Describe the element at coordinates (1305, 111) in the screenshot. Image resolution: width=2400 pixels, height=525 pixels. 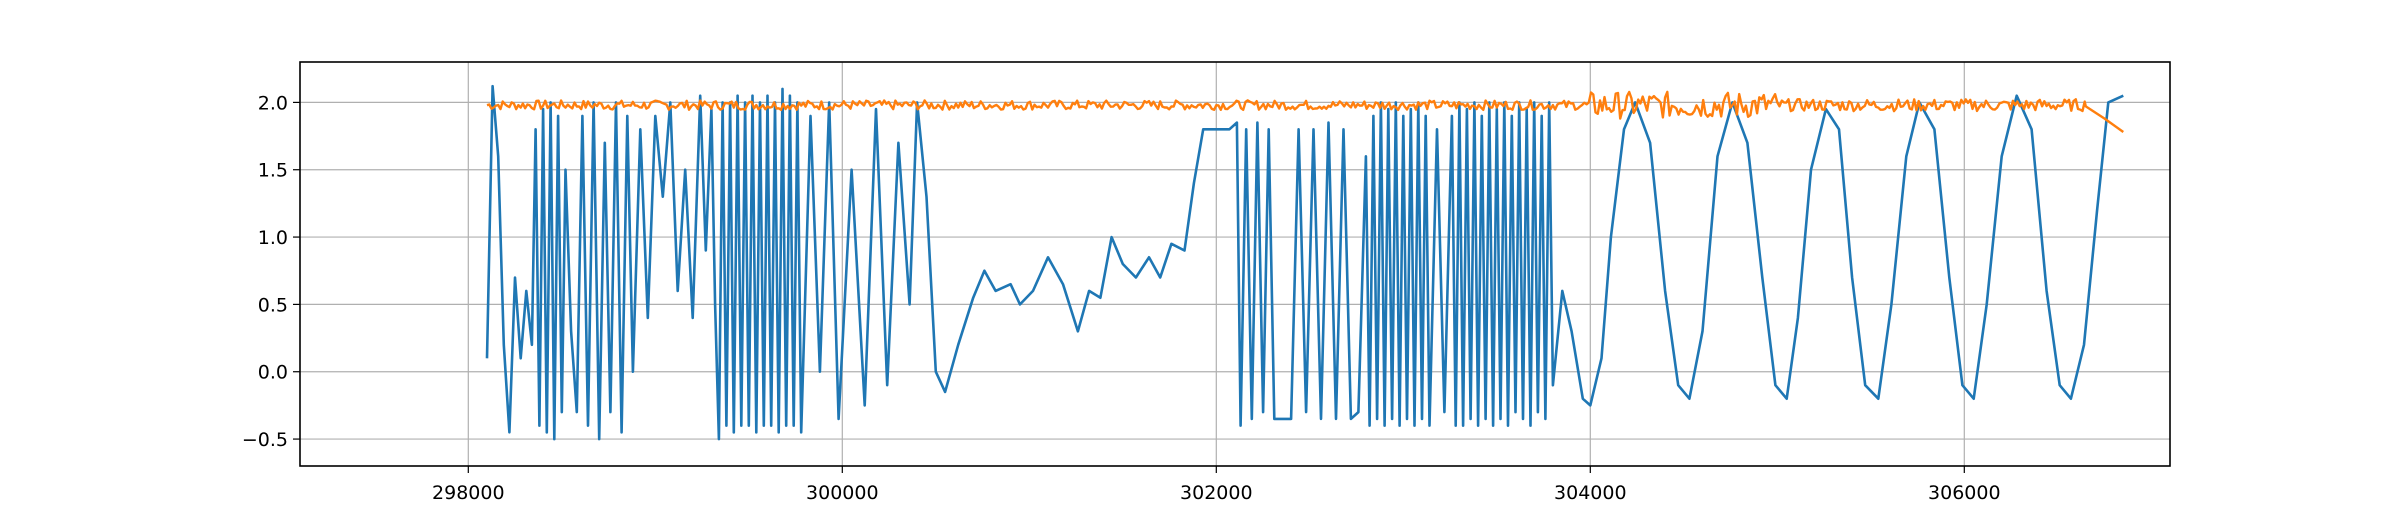
I see `series-line-orange` at that location.